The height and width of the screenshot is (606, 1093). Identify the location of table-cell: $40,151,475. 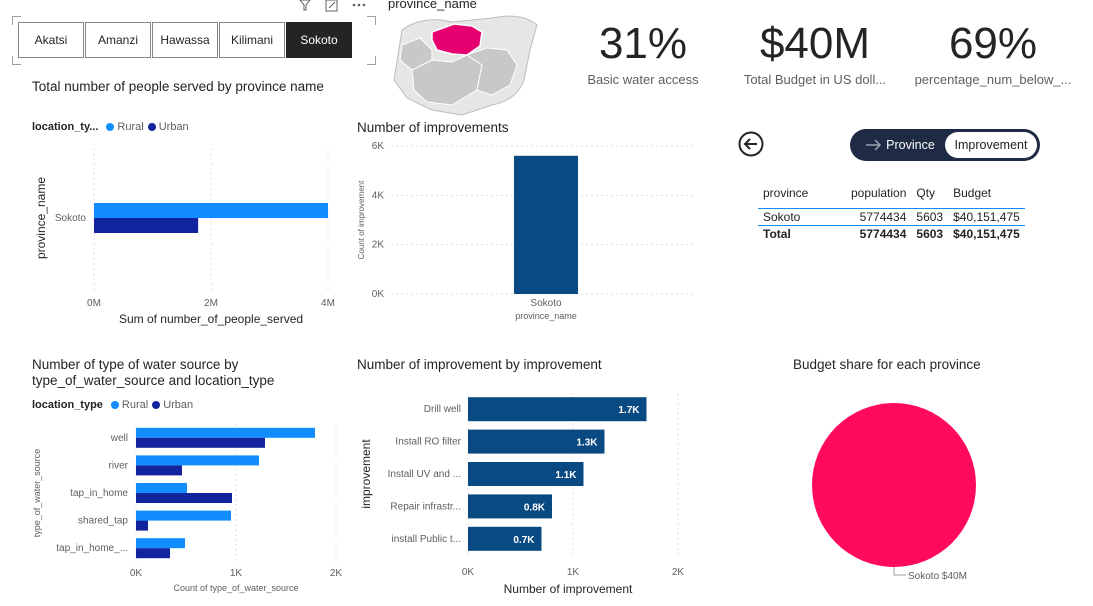
(986, 233).